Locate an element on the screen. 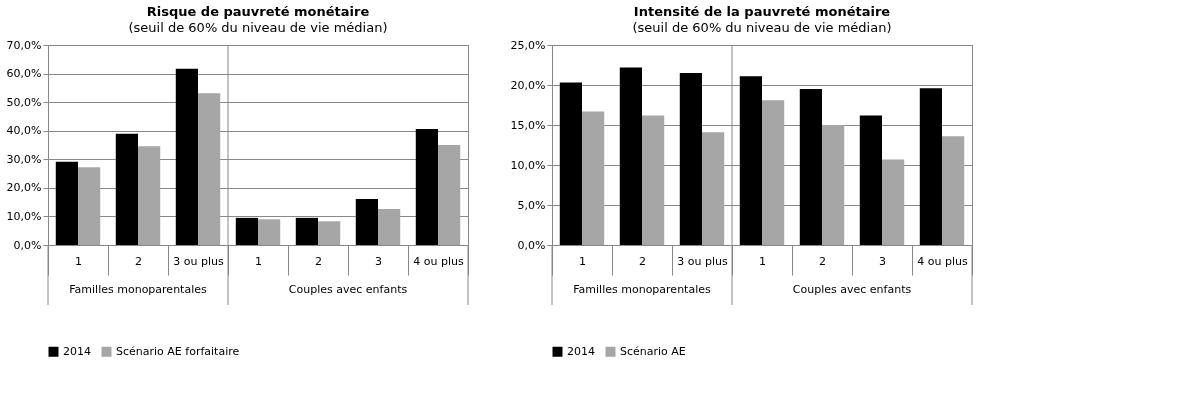  legend-label: Scénario AE is located at coordinates (653, 351).